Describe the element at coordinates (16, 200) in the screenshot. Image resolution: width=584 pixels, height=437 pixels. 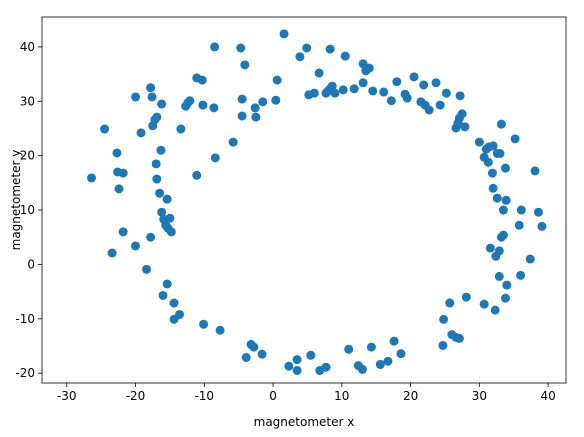
I see `y-axis-label: magnetometer y` at that location.